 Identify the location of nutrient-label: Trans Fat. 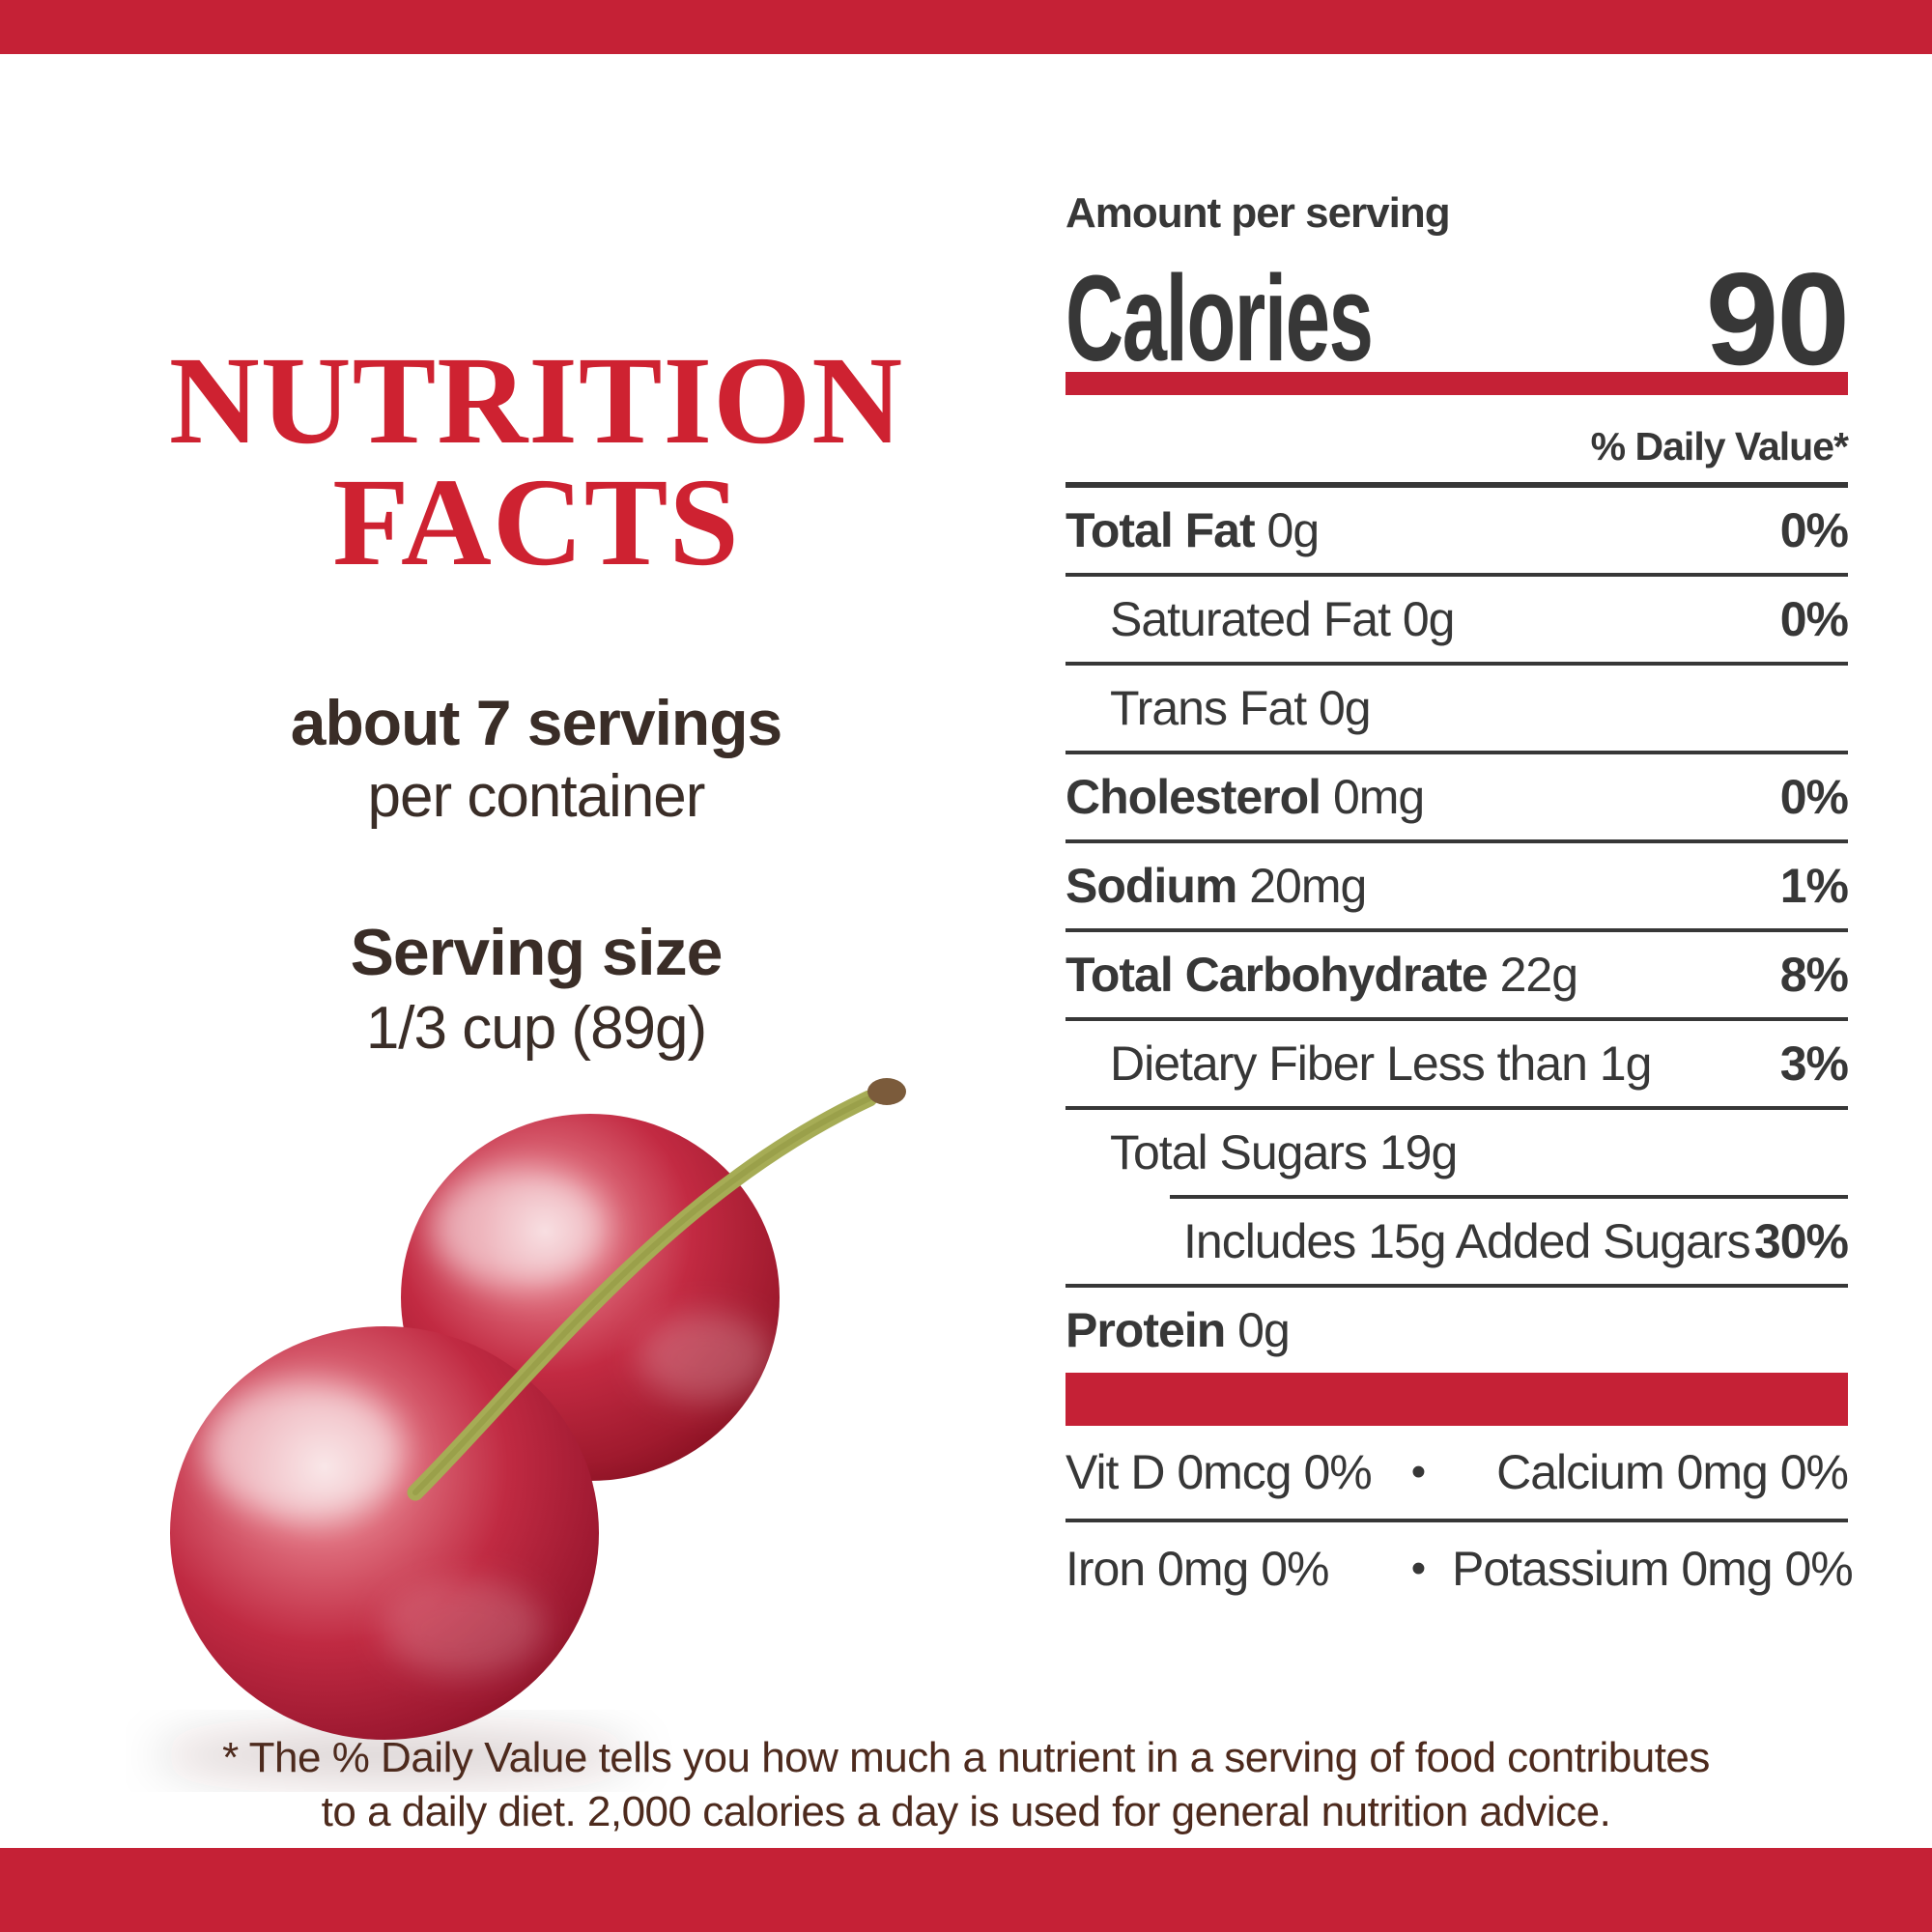
(1208, 708).